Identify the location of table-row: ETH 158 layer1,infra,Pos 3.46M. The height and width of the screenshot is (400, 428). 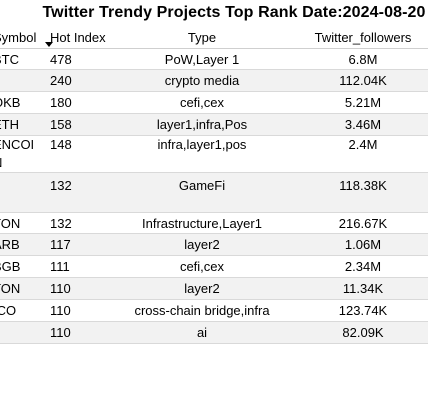
(214, 125).